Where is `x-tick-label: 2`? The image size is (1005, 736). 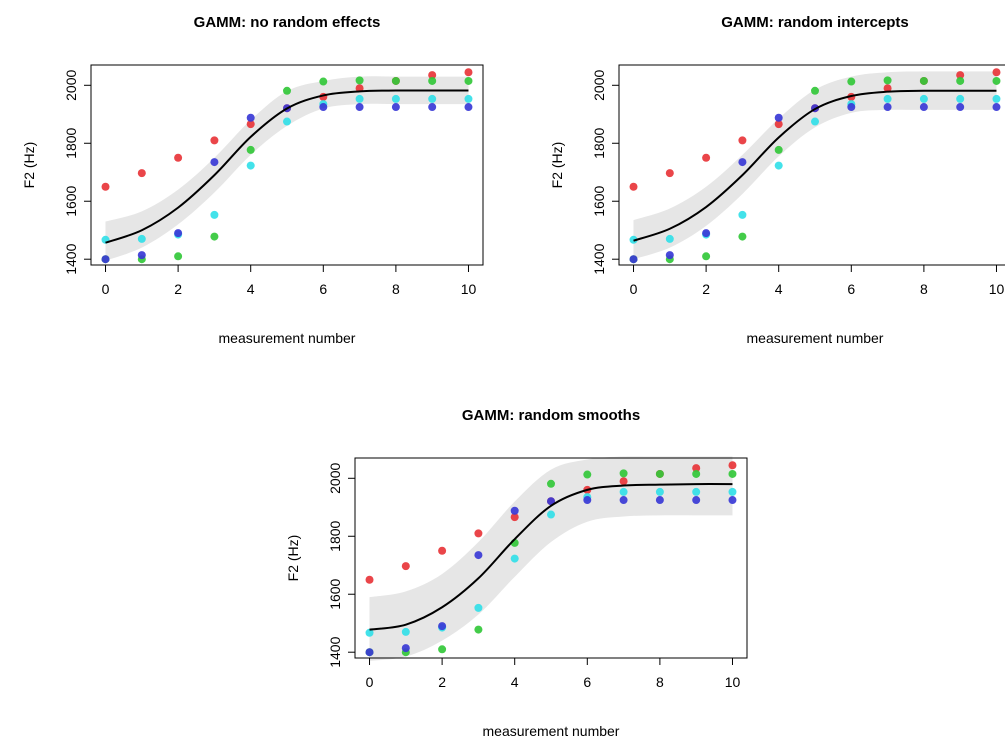 x-tick-label: 2 is located at coordinates (442, 682).